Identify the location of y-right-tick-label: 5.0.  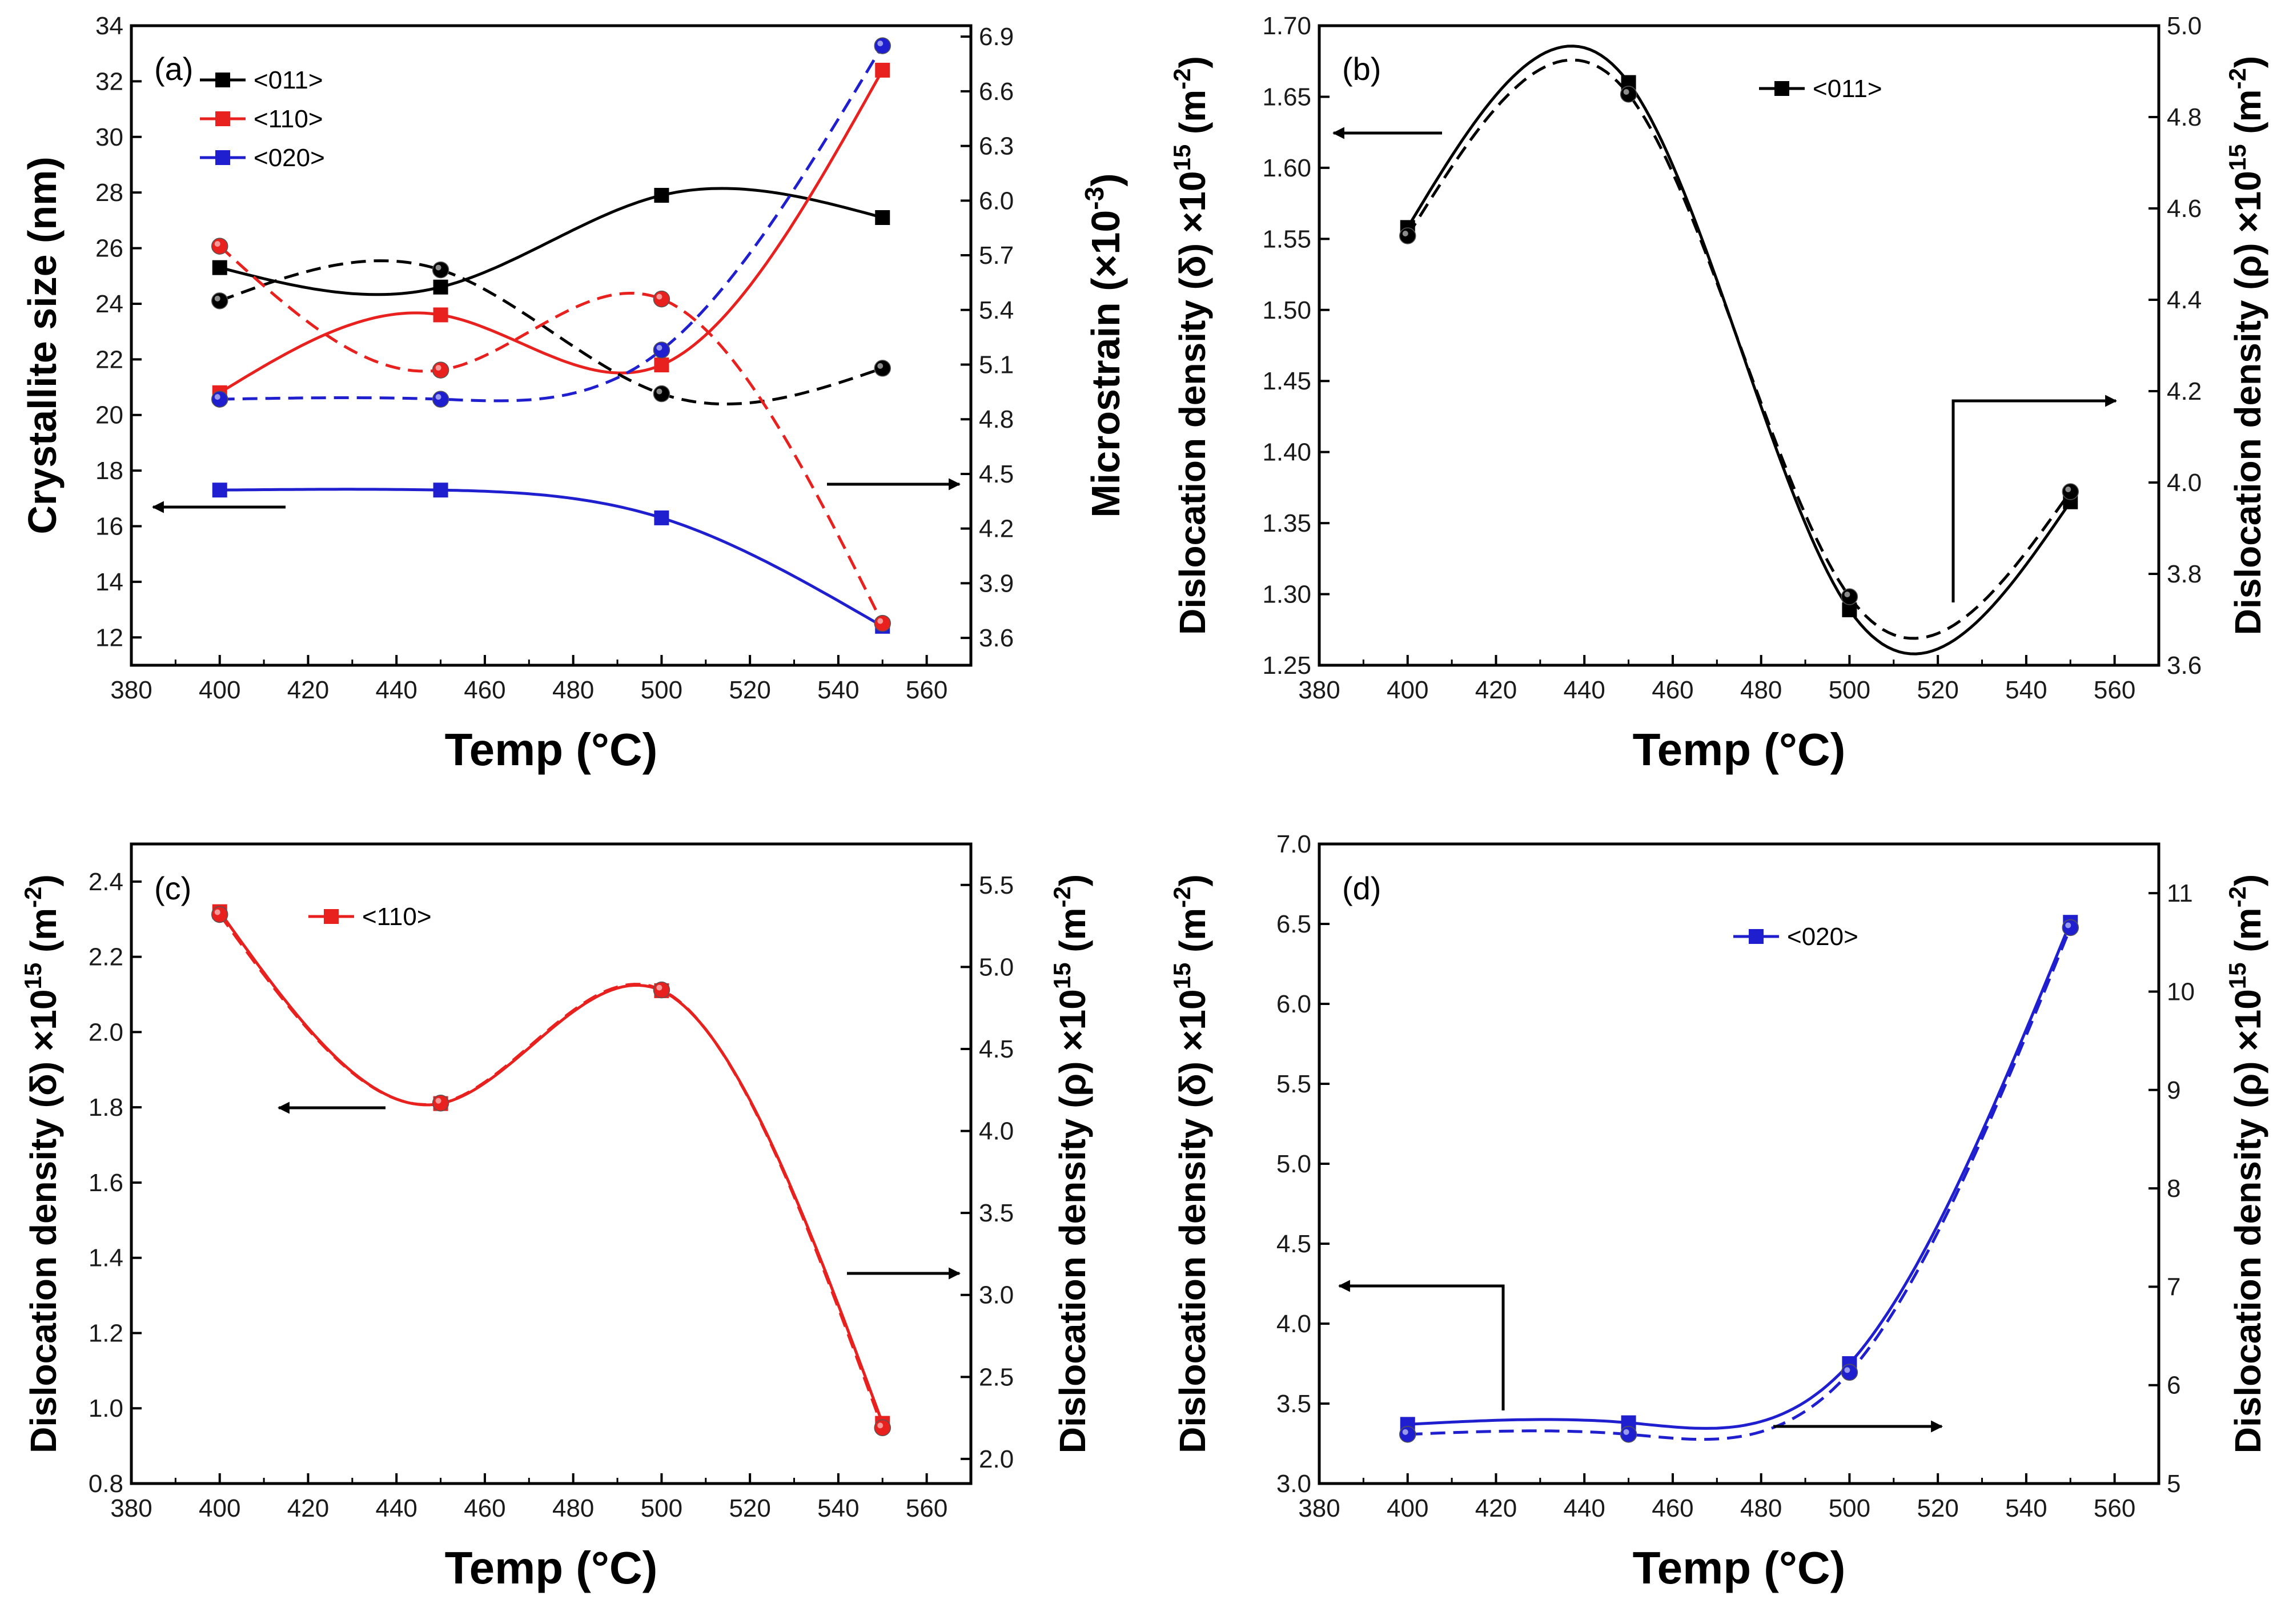
(996, 967).